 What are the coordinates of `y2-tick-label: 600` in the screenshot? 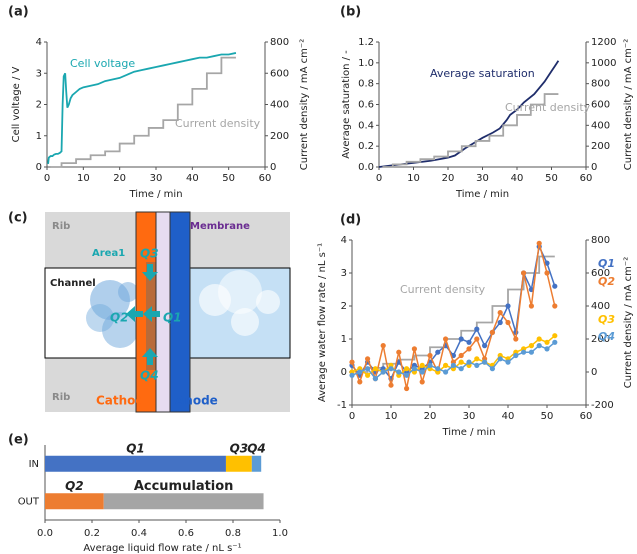 It's located at (279, 73).